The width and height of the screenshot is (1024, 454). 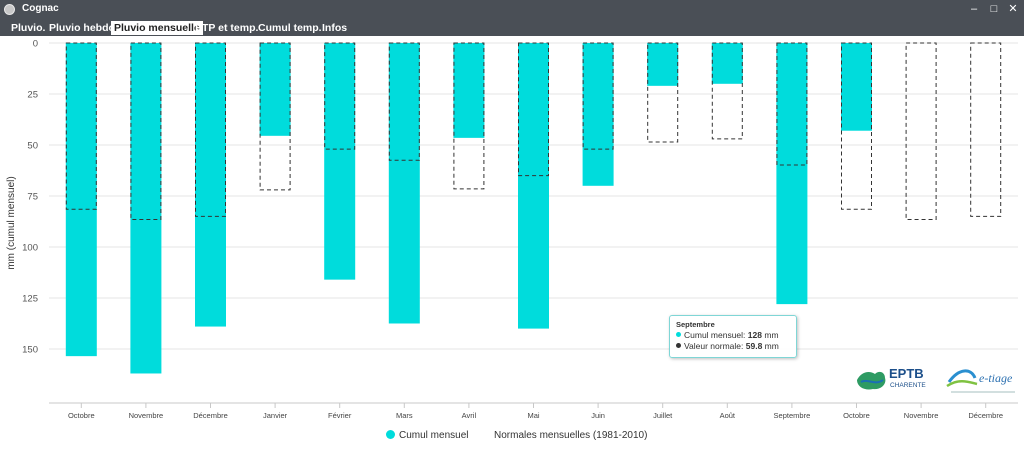 What do you see at coordinates (754, 335) in the screenshot?
I see `tooltip-value: 128` at bounding box center [754, 335].